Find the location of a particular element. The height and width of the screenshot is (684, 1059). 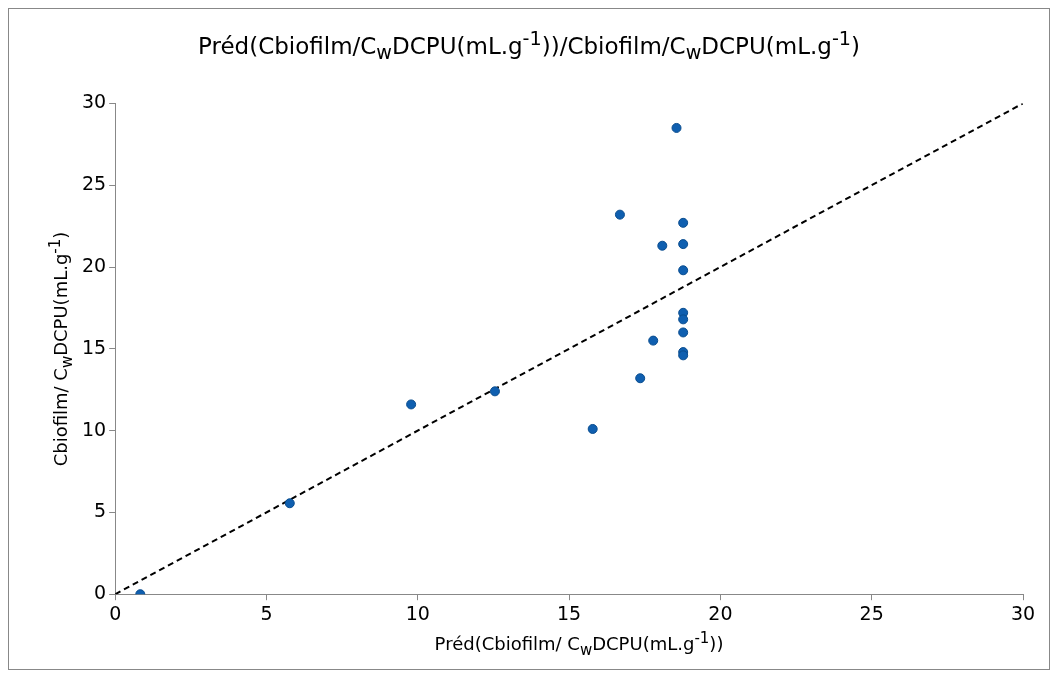

y-tick-label: 0 is located at coordinates (100, 592).